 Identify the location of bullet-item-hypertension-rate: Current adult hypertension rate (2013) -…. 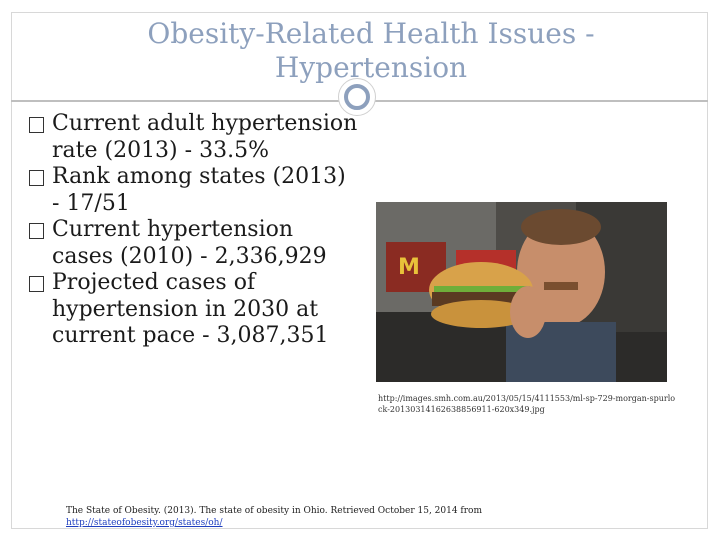
(194, 137).